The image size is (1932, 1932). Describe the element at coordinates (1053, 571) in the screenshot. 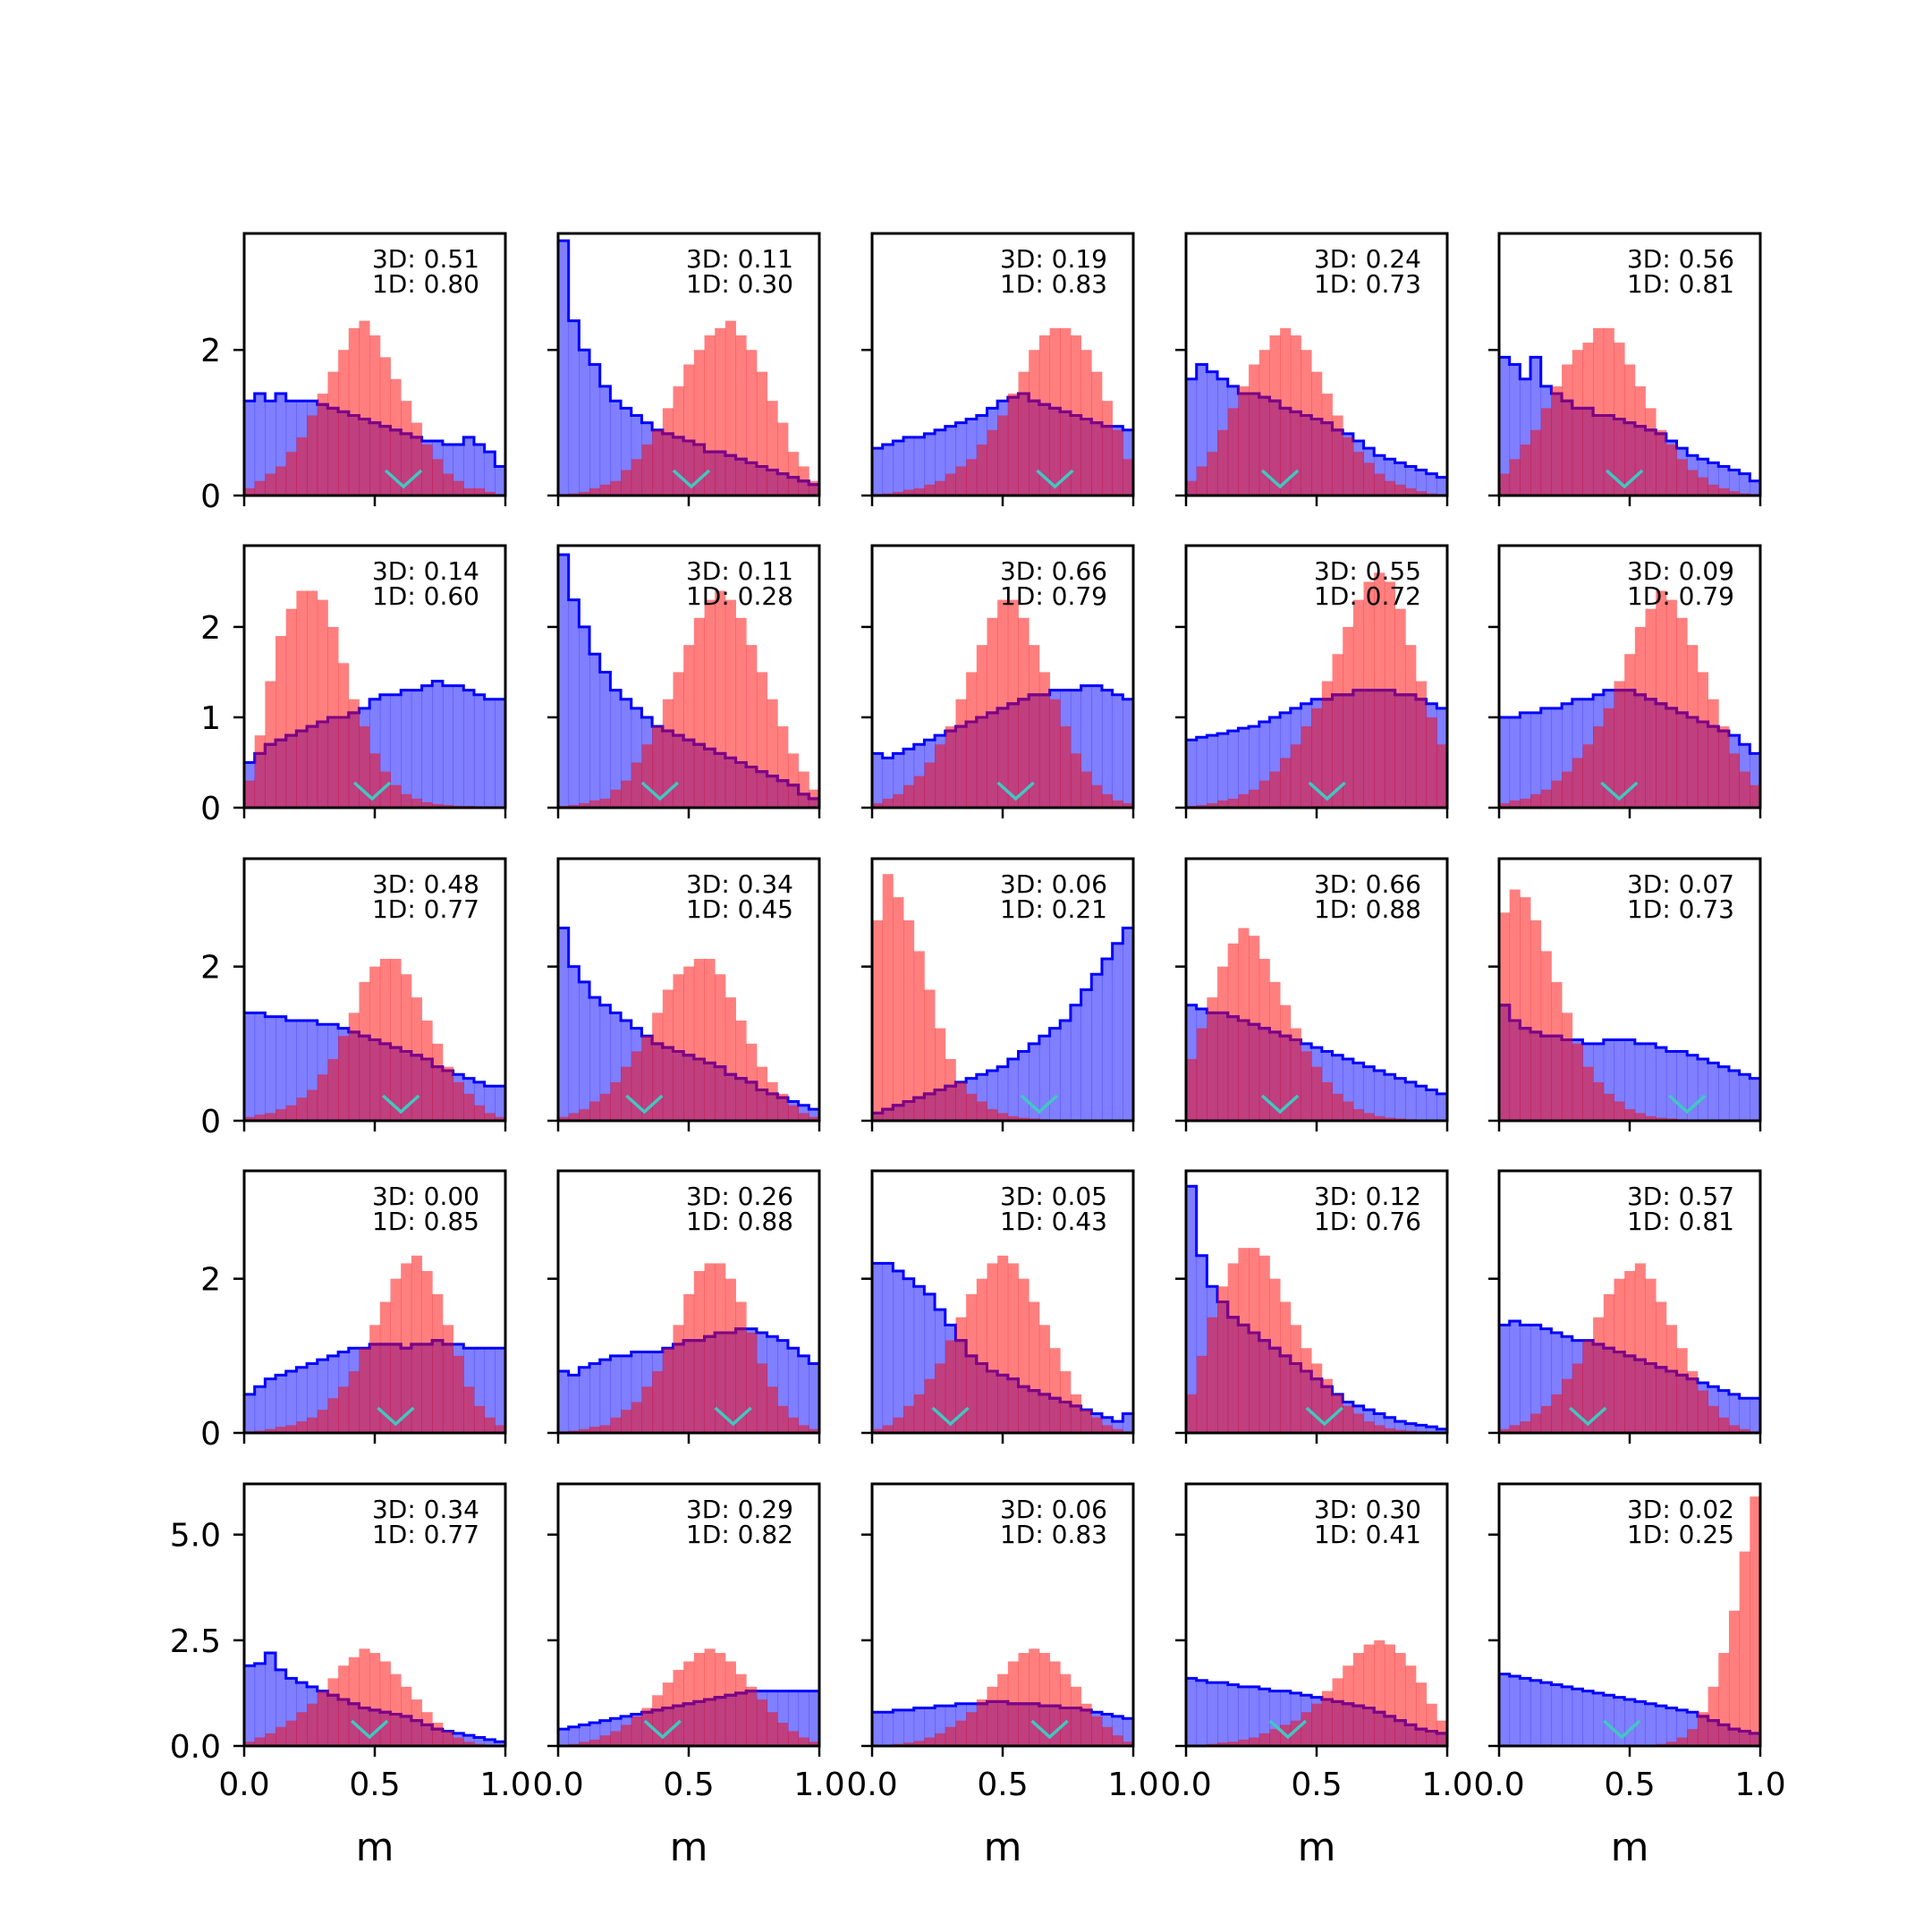

I see `annotation-3d: 3D: 0.66` at that location.